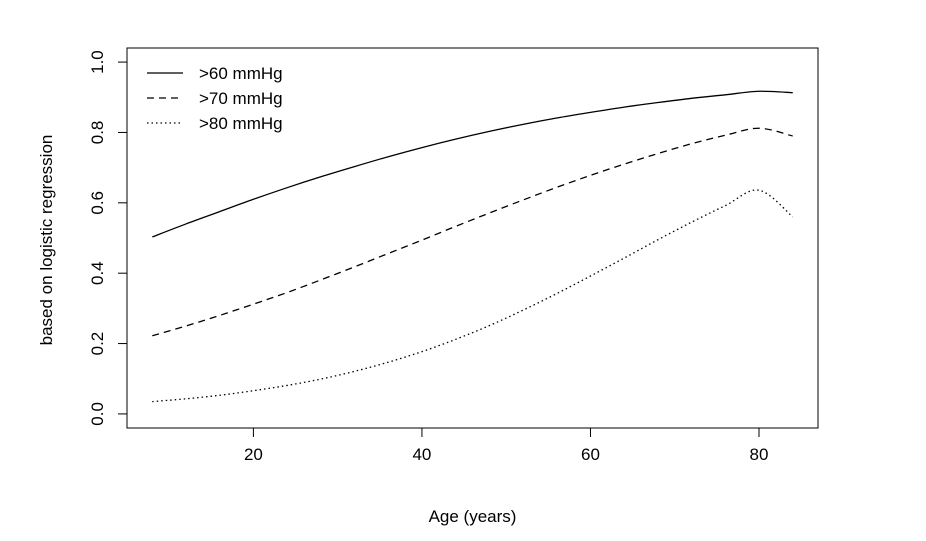 The height and width of the screenshot is (541, 926). What do you see at coordinates (253, 454) in the screenshot?
I see `x-tick-label: 20` at bounding box center [253, 454].